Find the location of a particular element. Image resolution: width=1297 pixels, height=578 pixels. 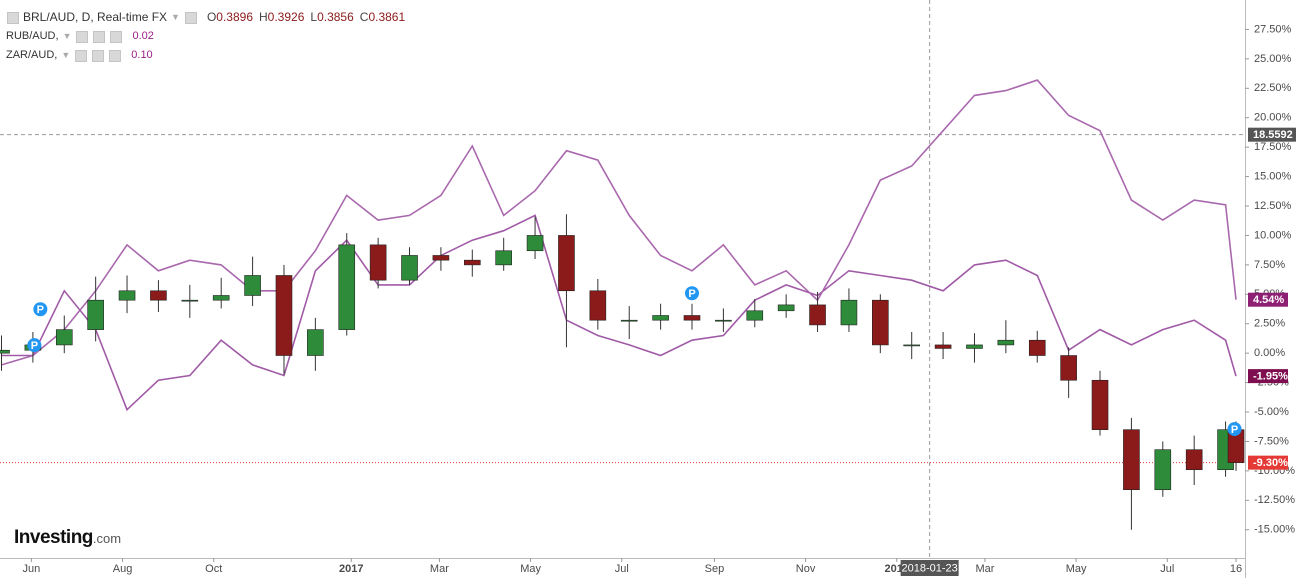

ohlc-value: 0.3926 is located at coordinates (286, 17).